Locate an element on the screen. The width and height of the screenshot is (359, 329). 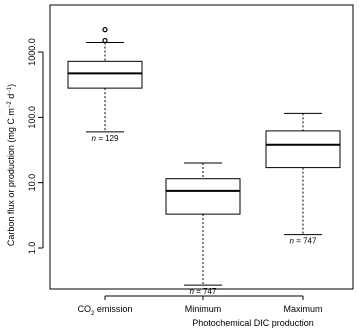
y-axis-title-prefix: Carbon flux or production (mg C m is located at coordinates (11, 177).